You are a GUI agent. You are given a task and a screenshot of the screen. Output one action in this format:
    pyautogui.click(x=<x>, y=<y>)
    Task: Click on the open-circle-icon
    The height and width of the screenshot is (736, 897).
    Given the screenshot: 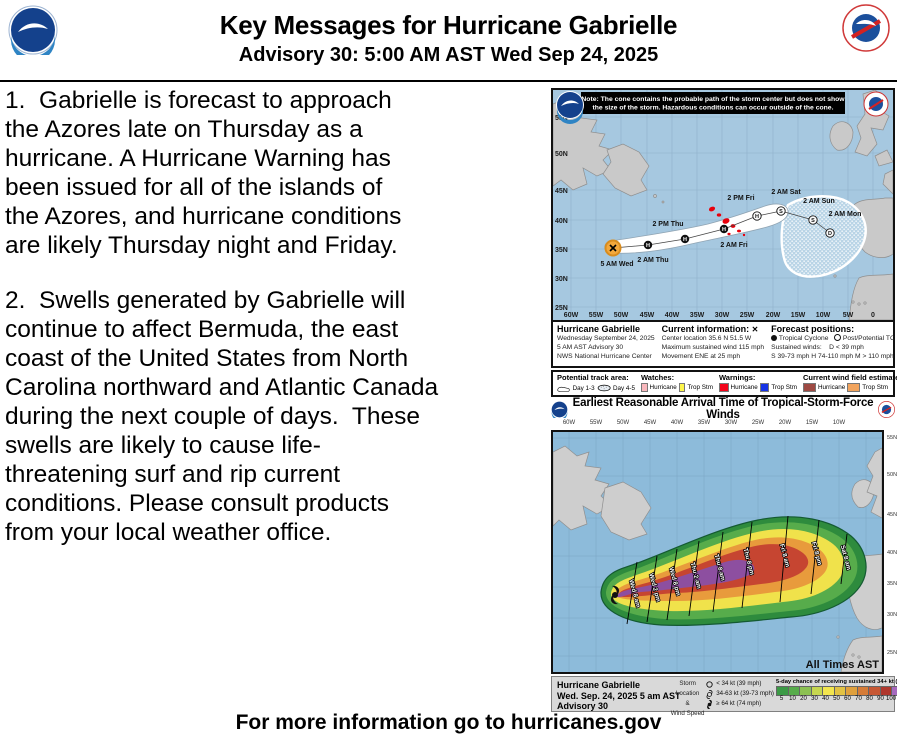 What is the action you would take?
    pyautogui.click(x=709, y=684)
    